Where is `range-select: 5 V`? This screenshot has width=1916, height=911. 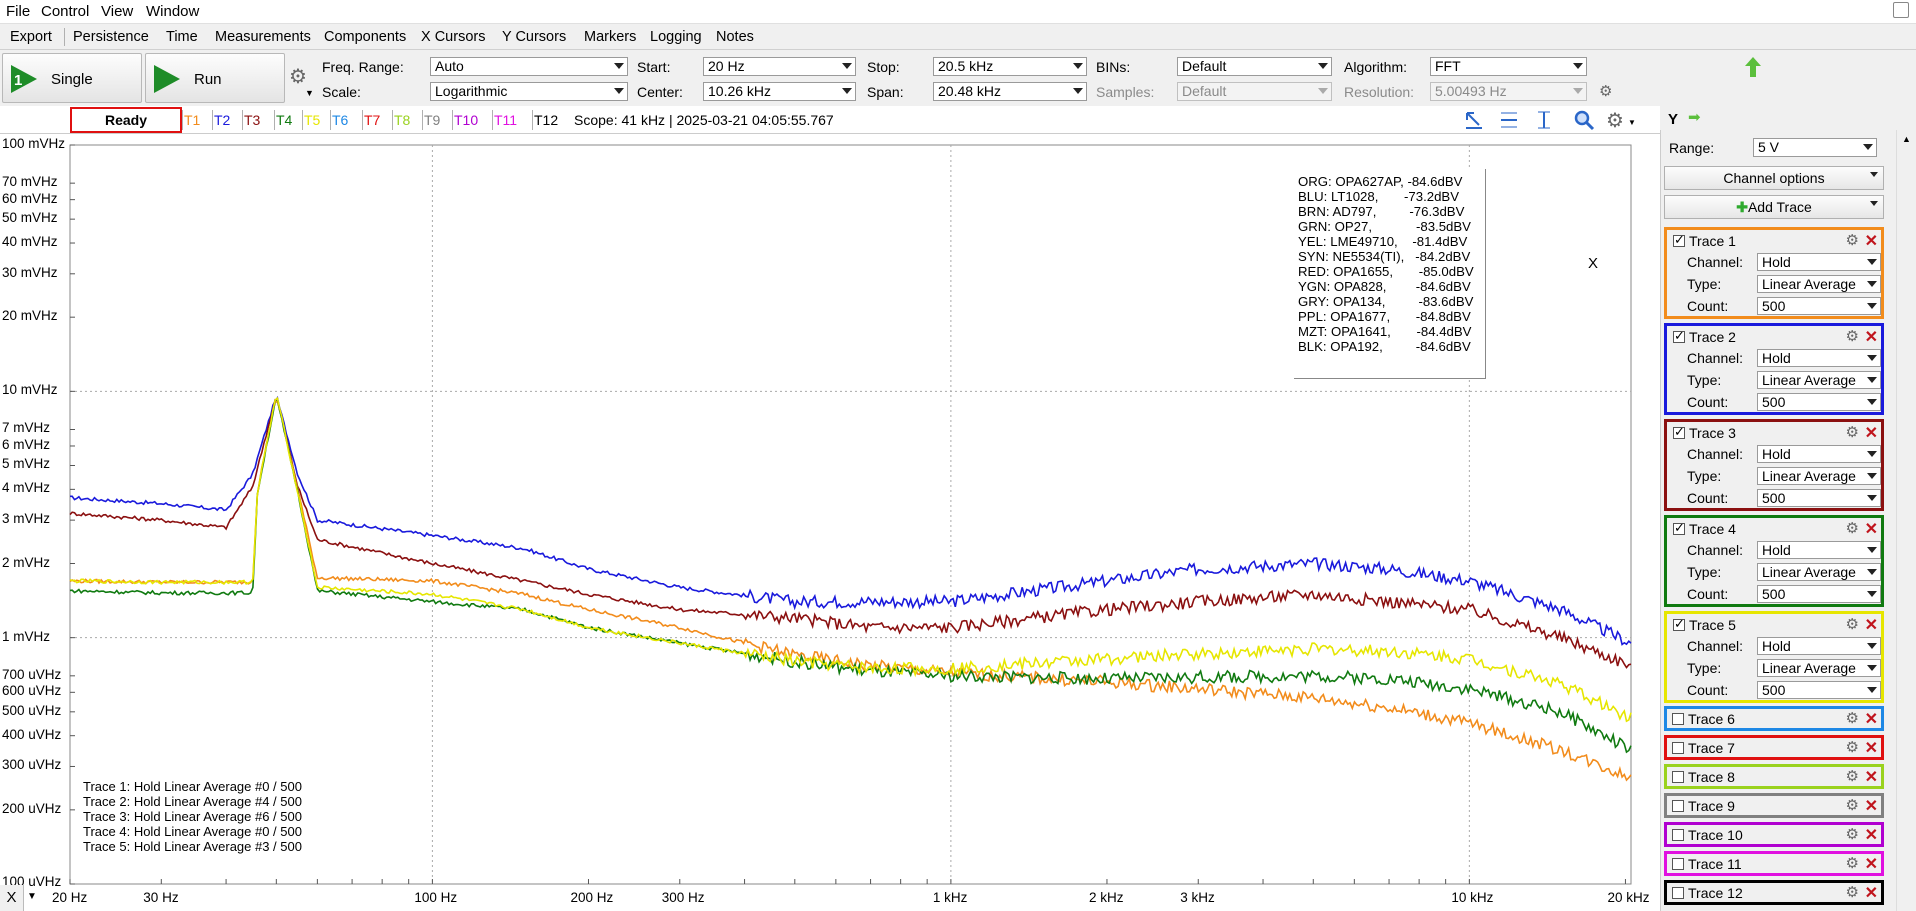
range-select: 5 V is located at coordinates (1815, 147).